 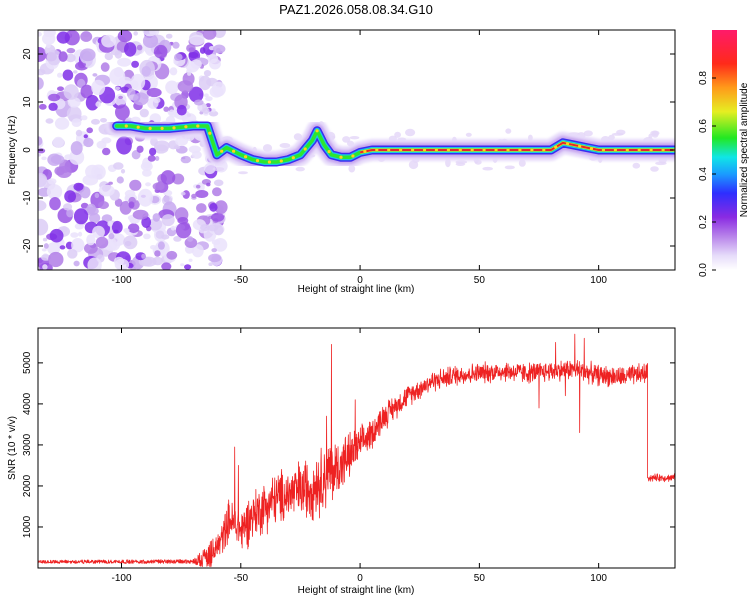 What do you see at coordinates (27, 54) in the screenshot?
I see `spectrogram-y-tick-label: 20` at bounding box center [27, 54].